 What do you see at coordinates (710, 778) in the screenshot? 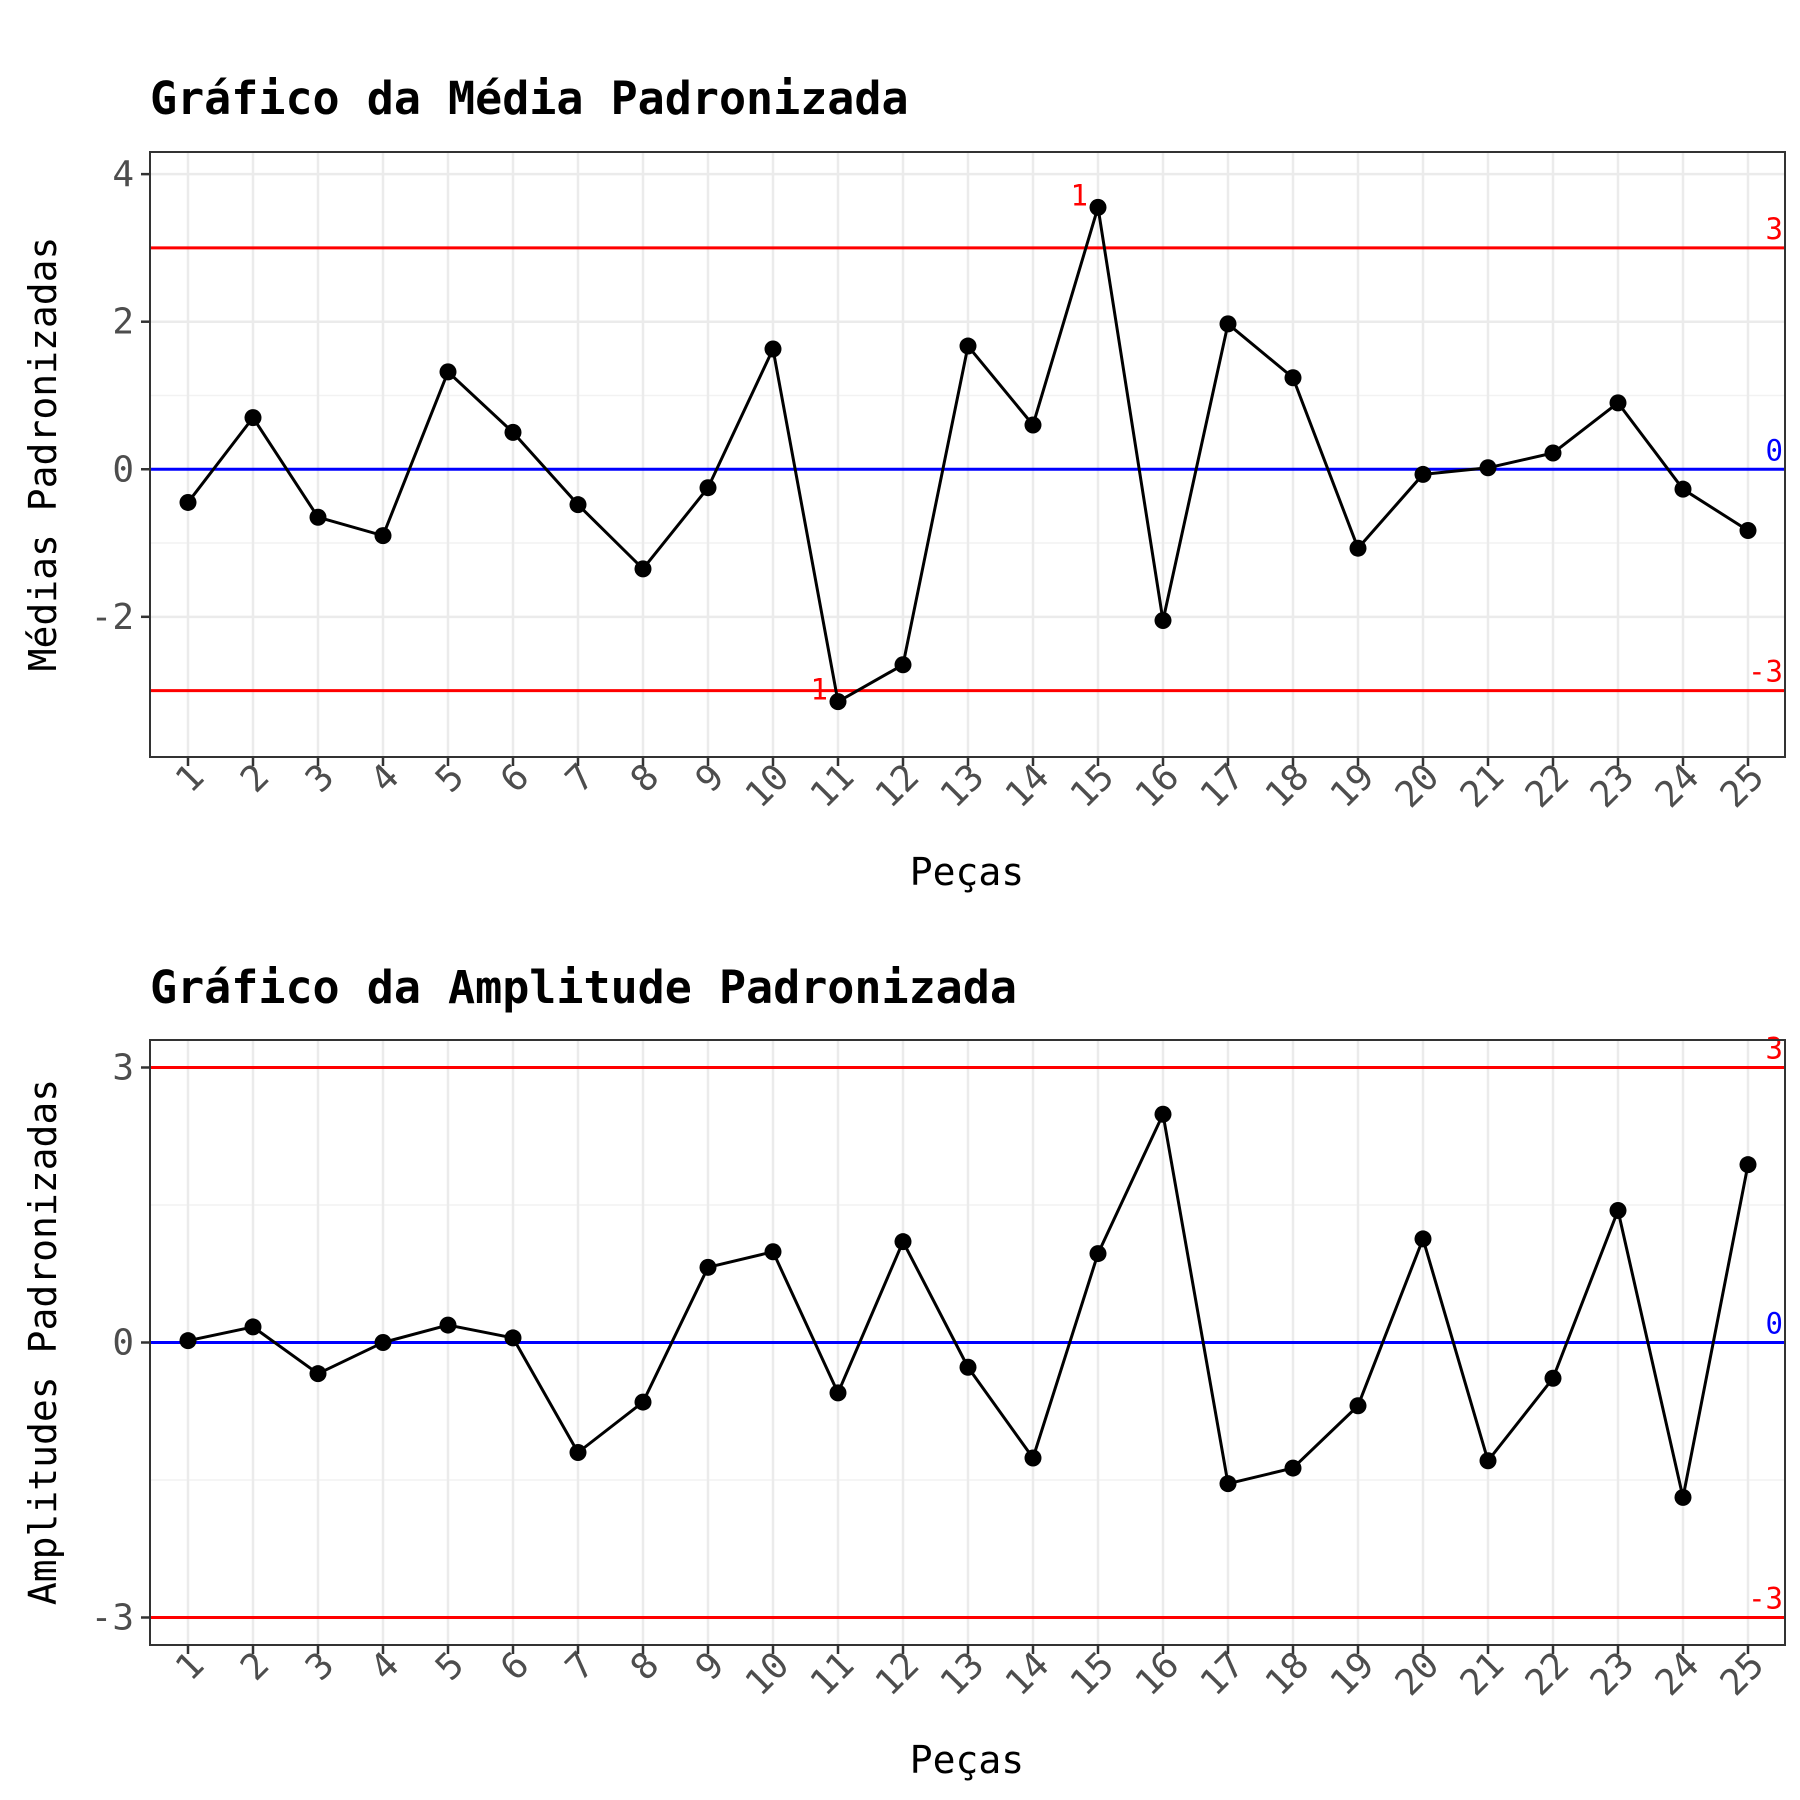
I see `x-tick-label: 9` at bounding box center [710, 778].